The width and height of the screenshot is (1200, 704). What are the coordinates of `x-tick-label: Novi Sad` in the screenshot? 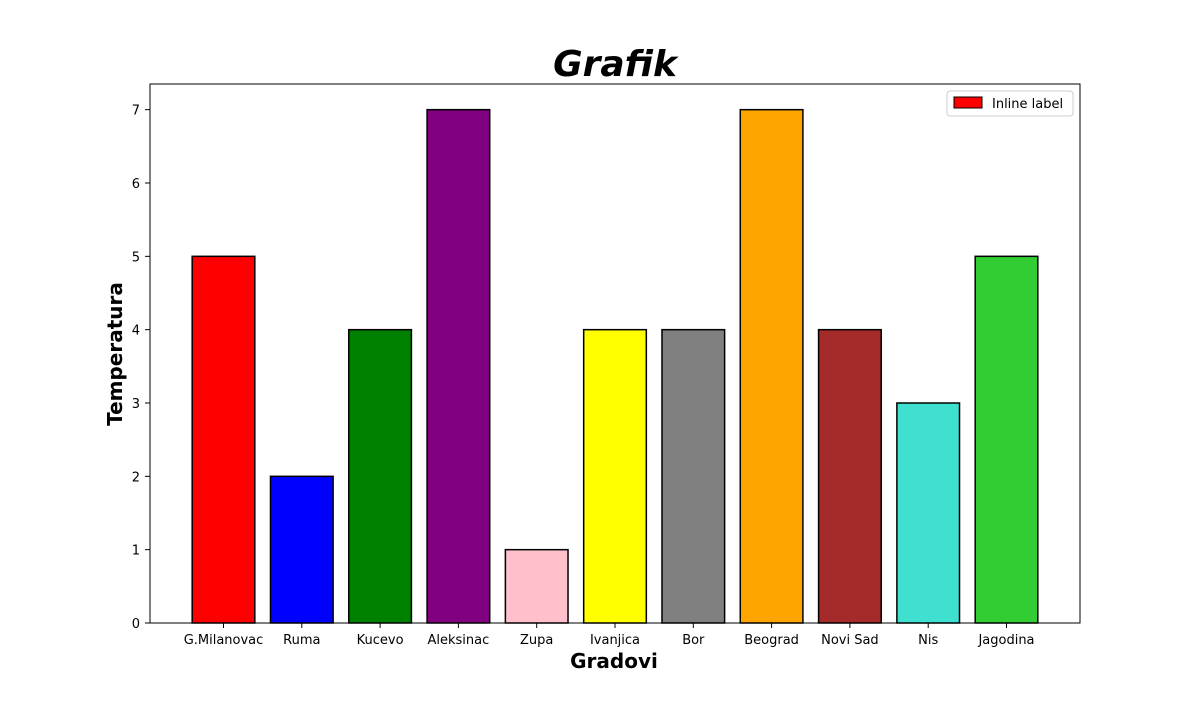 It's located at (850, 640).